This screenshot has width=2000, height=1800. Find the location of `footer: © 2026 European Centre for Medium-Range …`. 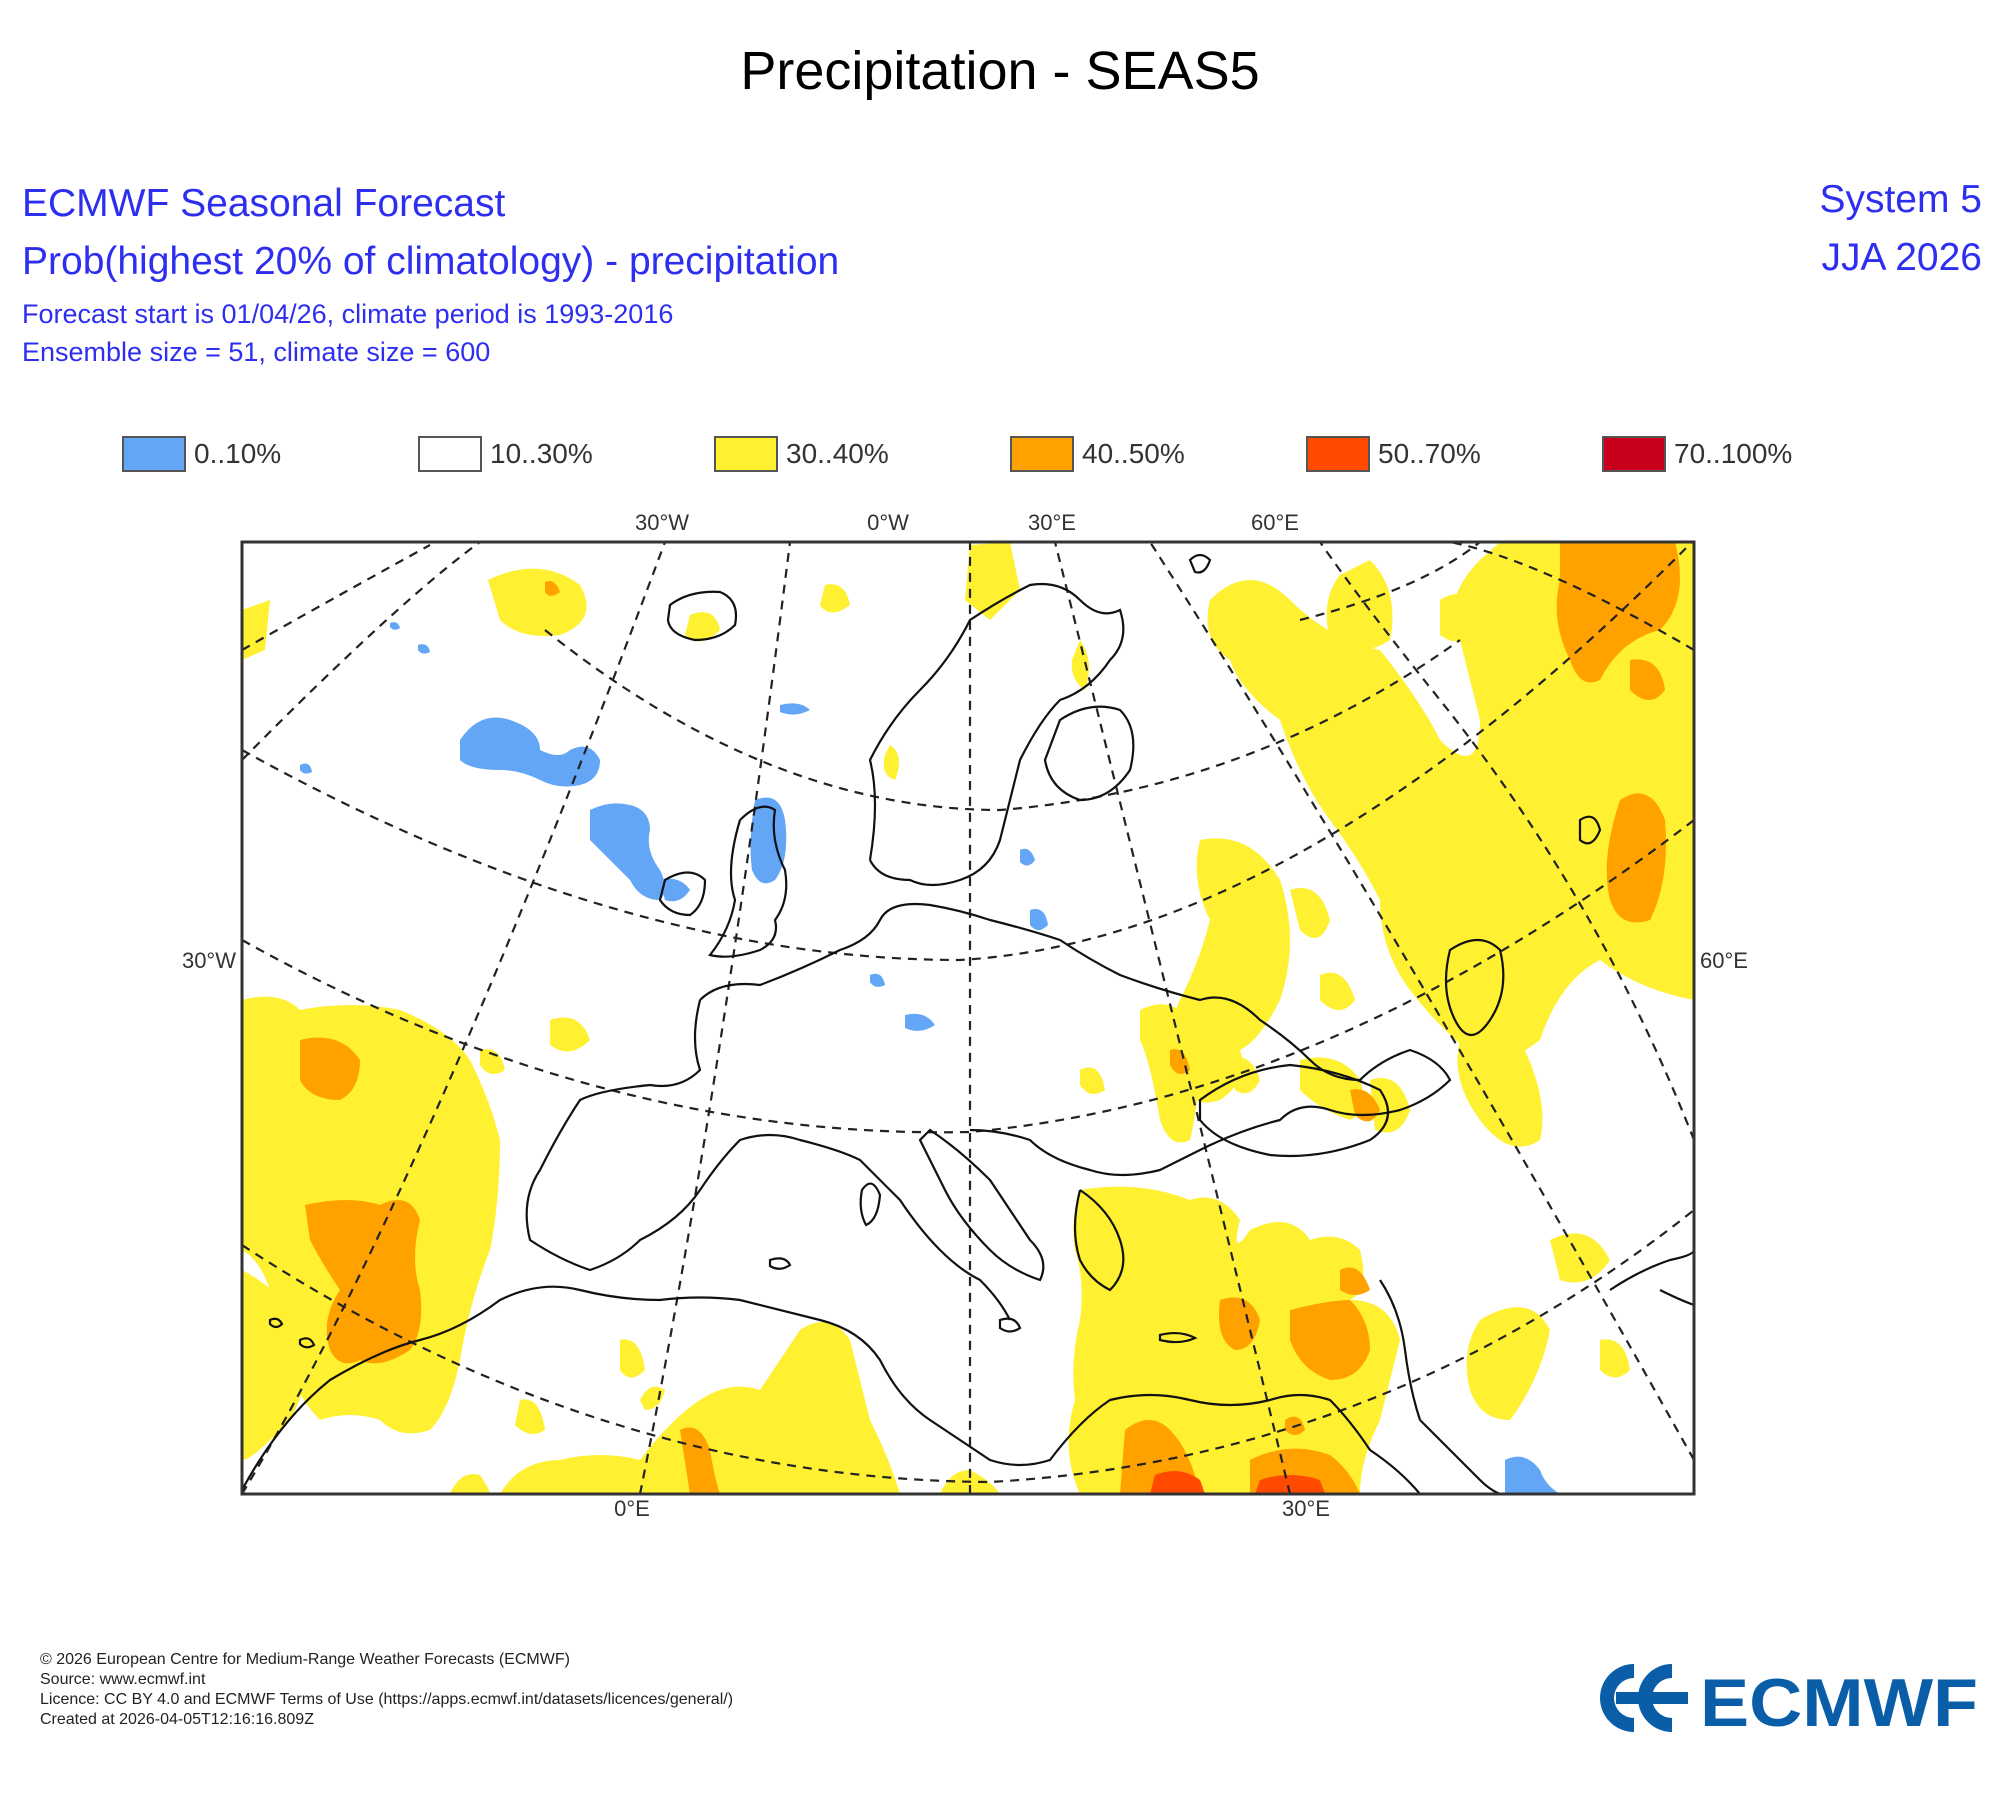

footer: © 2026 European Centre for Medium-Range … is located at coordinates (386, 1690).